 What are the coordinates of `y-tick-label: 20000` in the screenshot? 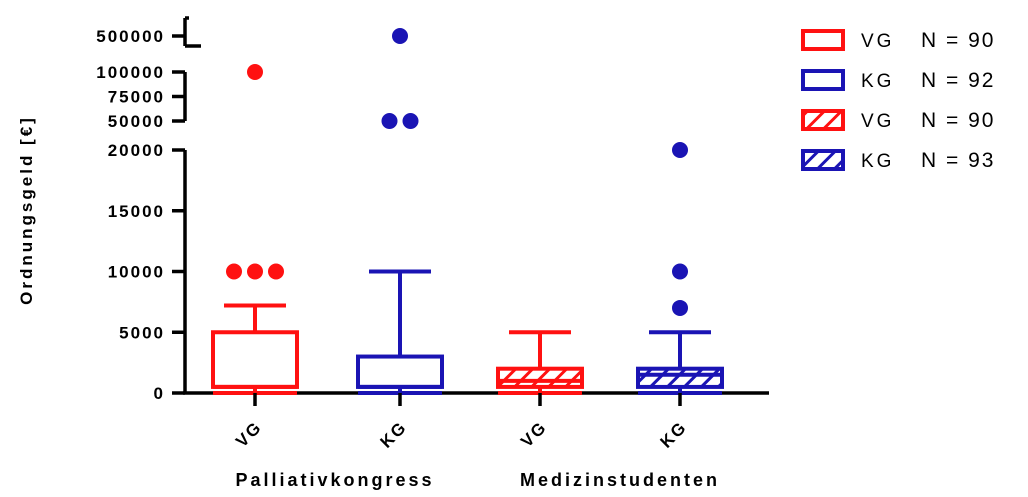 It's located at (136, 150).